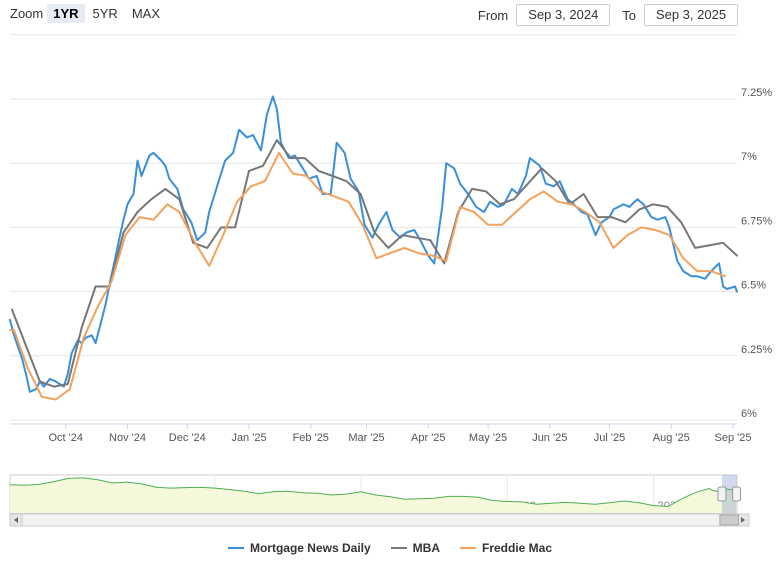 This screenshot has width=780, height=566. I want to click on legend-item-freddie-mac: Freddie Mac, so click(506, 548).